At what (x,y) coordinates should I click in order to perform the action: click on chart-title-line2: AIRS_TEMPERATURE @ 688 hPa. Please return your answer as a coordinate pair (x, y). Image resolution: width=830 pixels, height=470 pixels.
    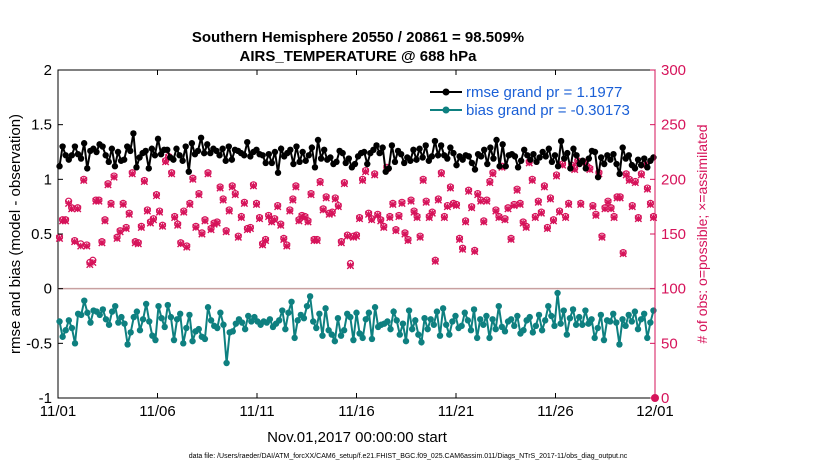
    Looking at the image, I should click on (359, 56).